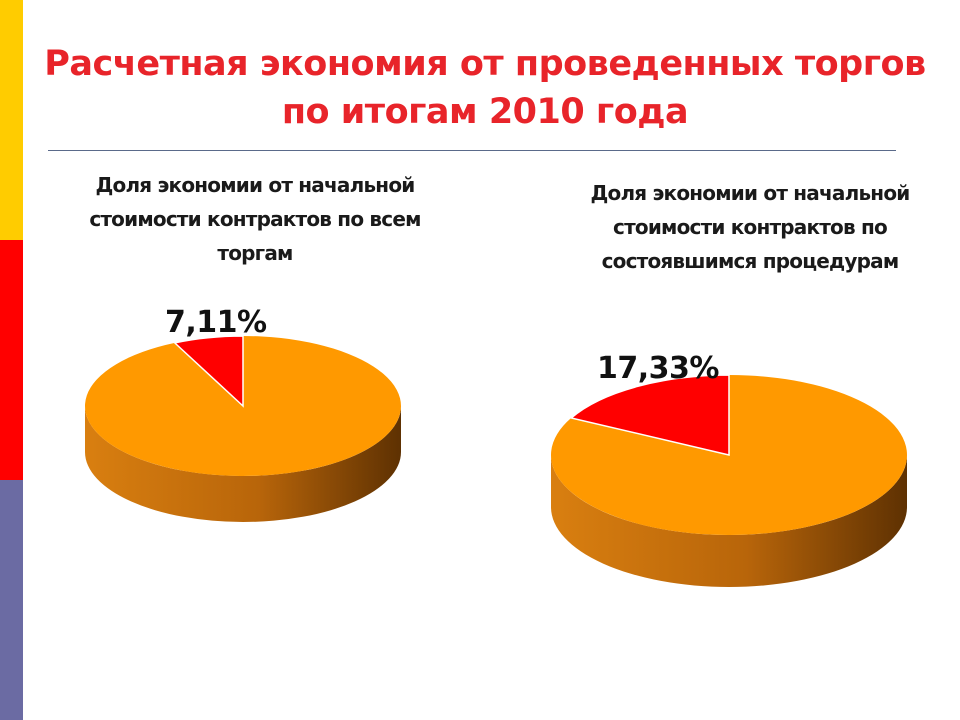  Describe the element at coordinates (216, 322) in the screenshot. I see `pie-slice-label: 7,11%` at that location.